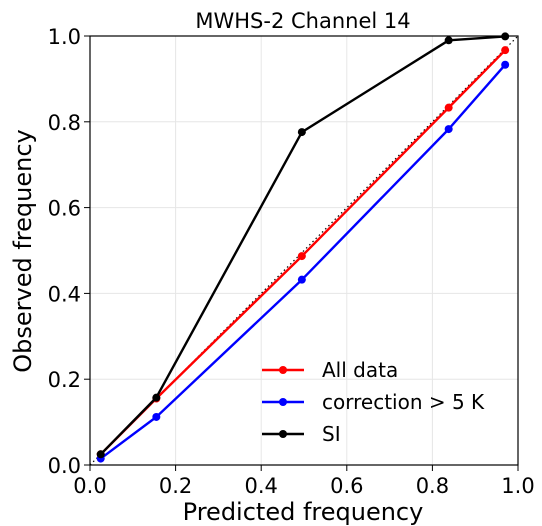 This screenshot has height=526, width=542. What do you see at coordinates (303, 486) in the screenshot?
I see `x-tick-labels: 0.0 0.2 0.4 0.6 0.8 1.0` at bounding box center [303, 486].